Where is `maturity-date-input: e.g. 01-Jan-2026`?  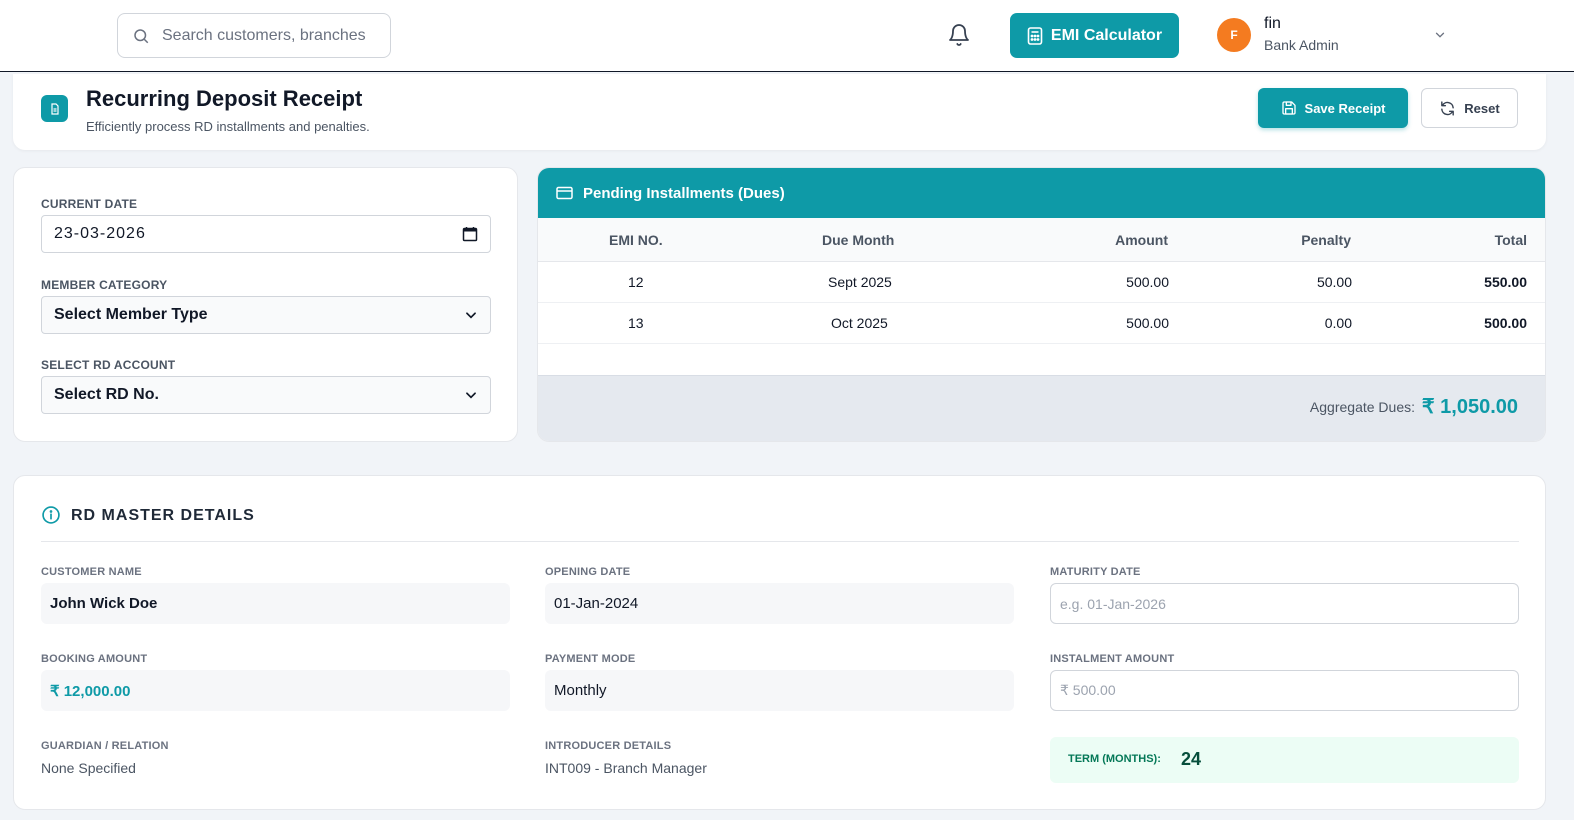
maturity-date-input: e.g. 01-Jan-2026 is located at coordinates (1284, 603).